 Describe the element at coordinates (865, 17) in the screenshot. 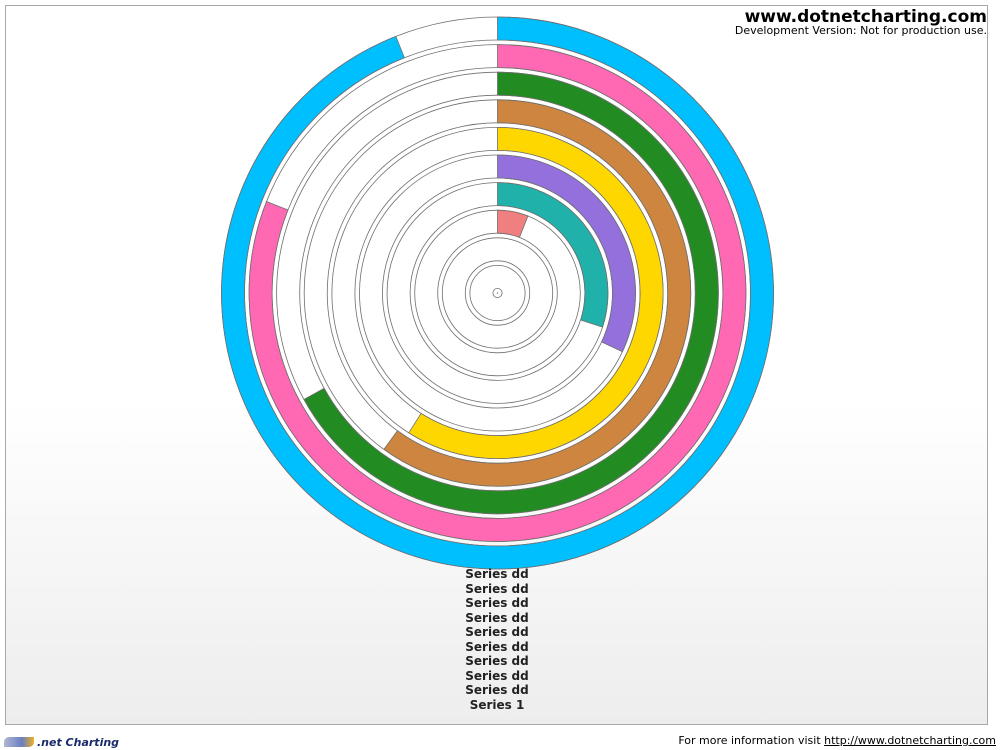

I see `watermark-title: www.dotnetcharting.com` at that location.